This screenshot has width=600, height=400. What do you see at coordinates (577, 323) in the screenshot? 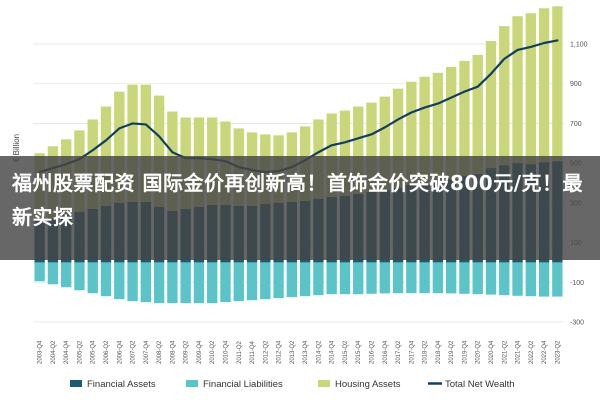
I see `y-tick-label: -300` at bounding box center [577, 323].